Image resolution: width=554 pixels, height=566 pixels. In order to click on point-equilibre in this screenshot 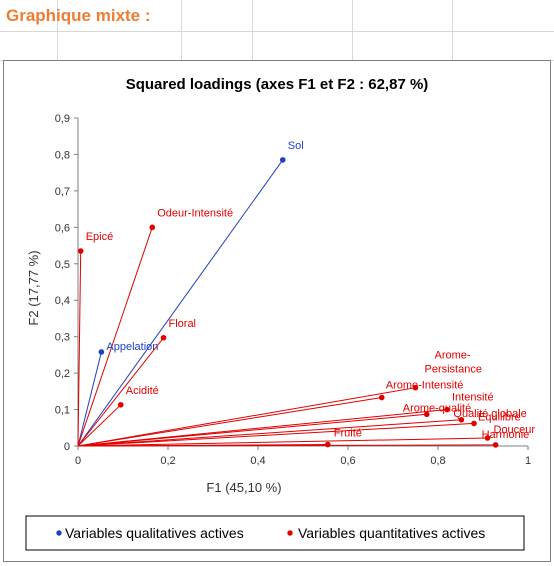, I will do `click(474, 423)`.